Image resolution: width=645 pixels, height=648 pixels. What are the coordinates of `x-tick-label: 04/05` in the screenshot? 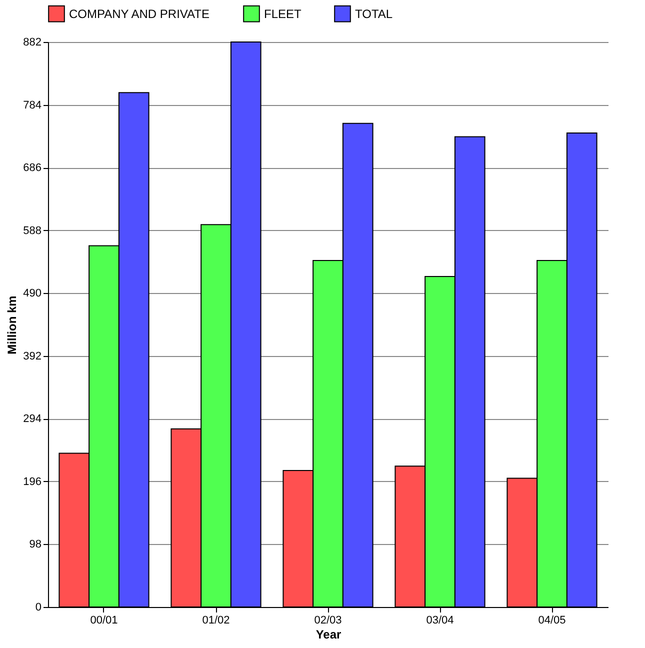 It's located at (552, 620).